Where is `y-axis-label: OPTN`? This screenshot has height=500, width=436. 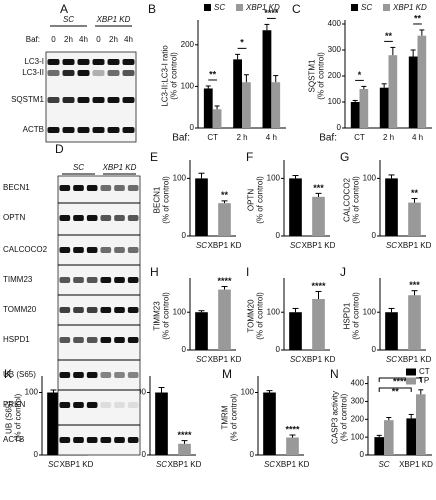 y-axis-label: OPTN is located at coordinates (250, 200).